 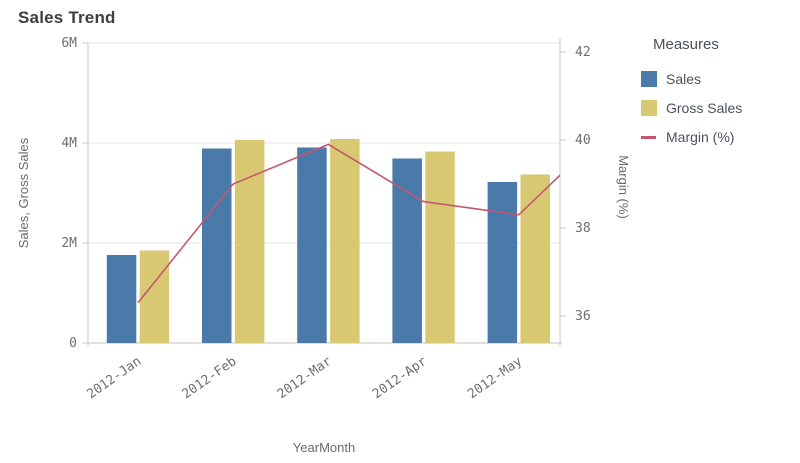 What do you see at coordinates (210, 378) in the screenshot?
I see `x-axis-category-label: 2012-Feb` at bounding box center [210, 378].